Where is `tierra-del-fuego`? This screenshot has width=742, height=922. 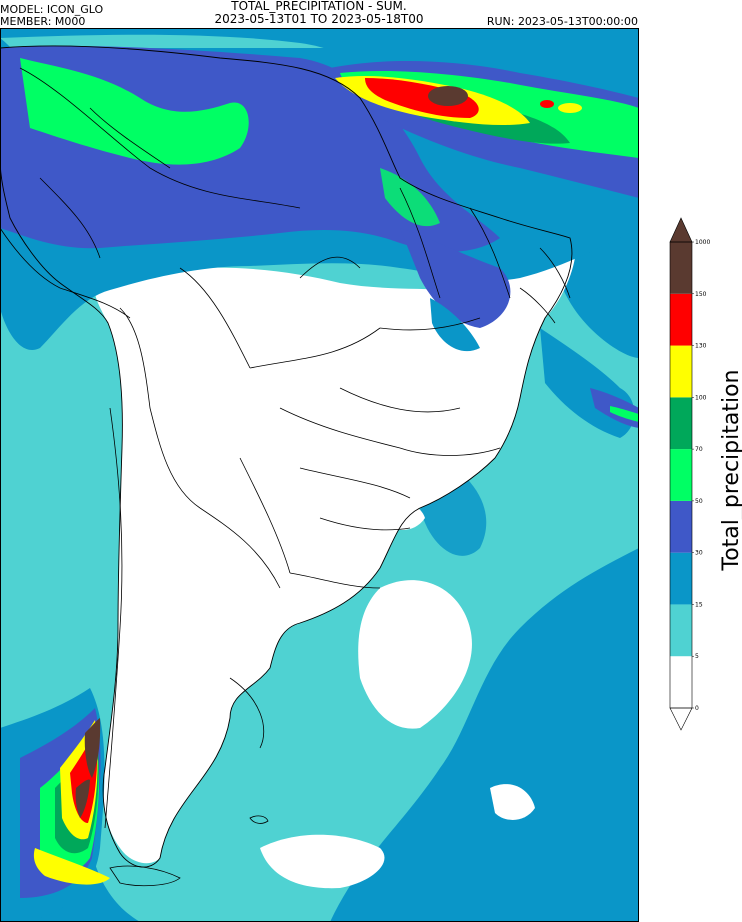 tierra-del-fuego is located at coordinates (145, 876).